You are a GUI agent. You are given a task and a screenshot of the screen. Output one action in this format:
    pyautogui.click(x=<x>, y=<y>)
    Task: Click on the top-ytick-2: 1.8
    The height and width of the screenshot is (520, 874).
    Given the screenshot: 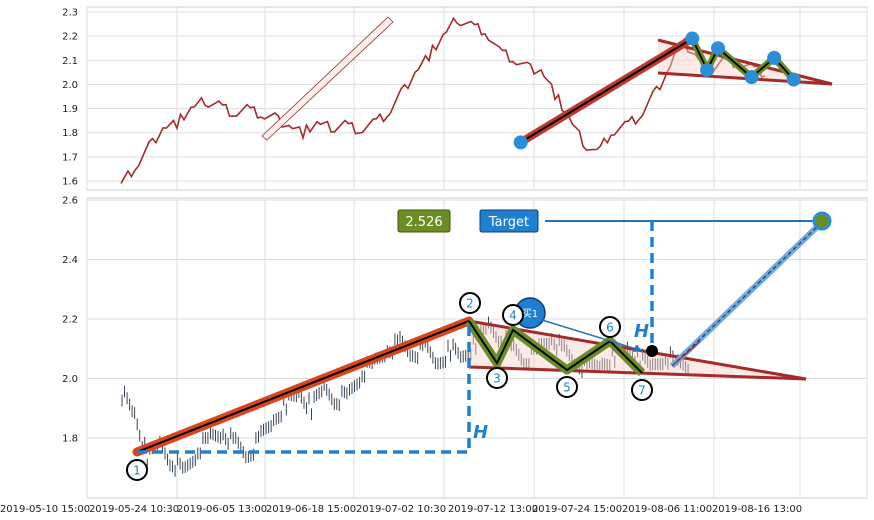 What is the action you would take?
    pyautogui.click(x=70, y=133)
    